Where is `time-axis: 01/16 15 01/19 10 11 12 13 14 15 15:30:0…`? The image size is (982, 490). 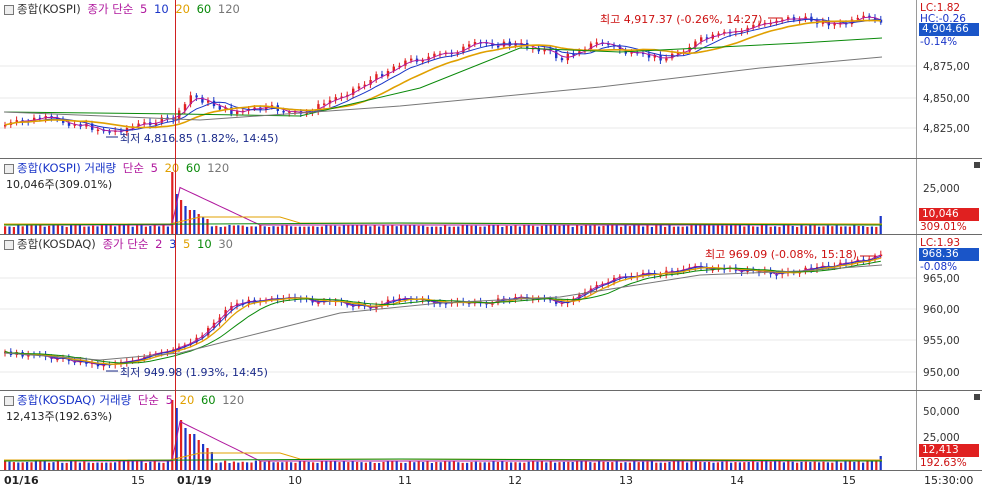 time-axis: 01/16 15 01/19 10 11 12 13 14 15 15:30:0… is located at coordinates (491, 480).